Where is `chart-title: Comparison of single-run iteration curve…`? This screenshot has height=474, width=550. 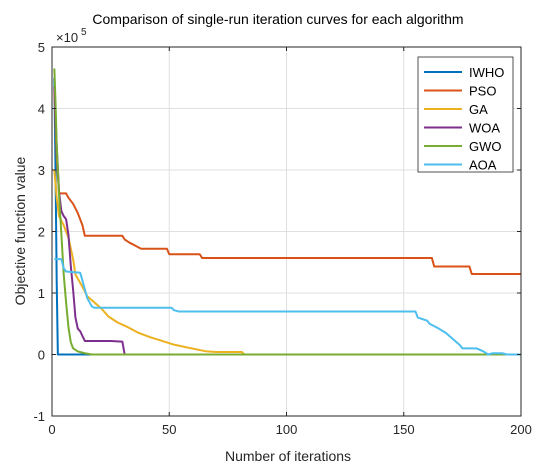 chart-title: Comparison of single-run iteration curve… is located at coordinates (277, 19).